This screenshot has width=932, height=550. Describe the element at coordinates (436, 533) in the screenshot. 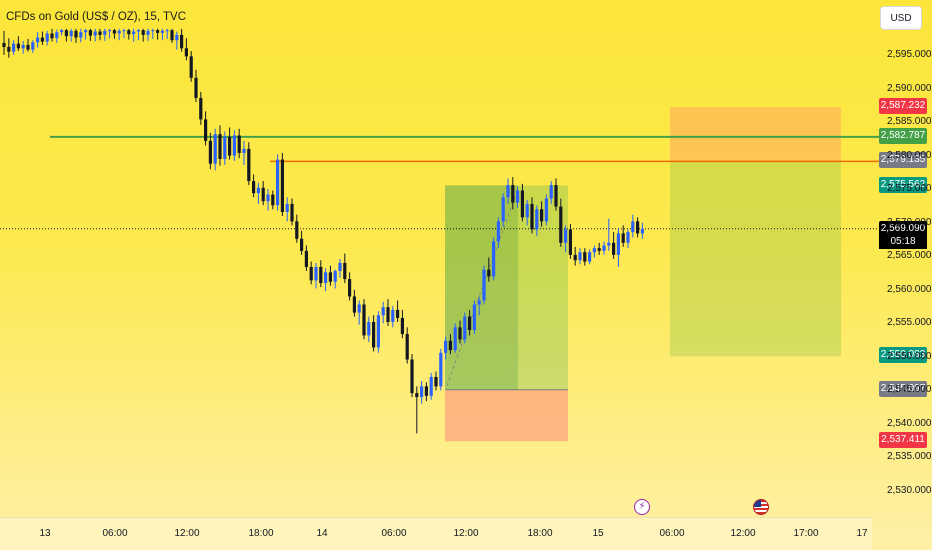

I see `time-axis` at that location.